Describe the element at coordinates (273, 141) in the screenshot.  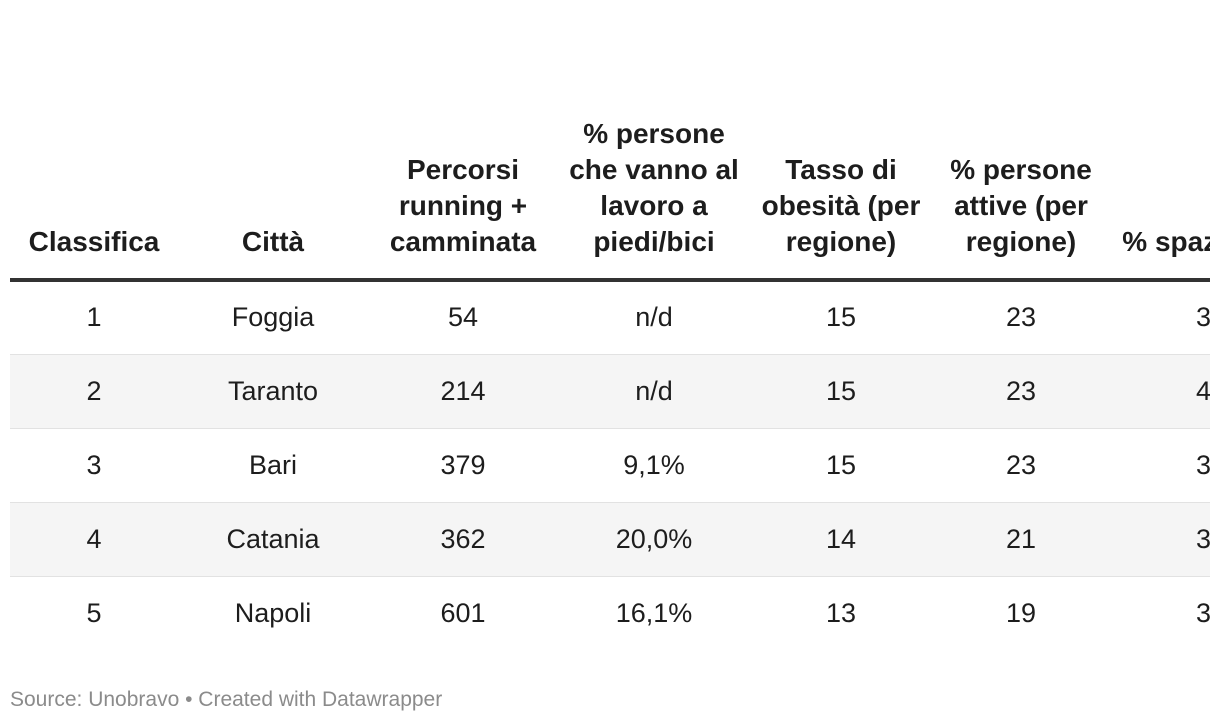
I see `column-header-citta: Città` at that location.